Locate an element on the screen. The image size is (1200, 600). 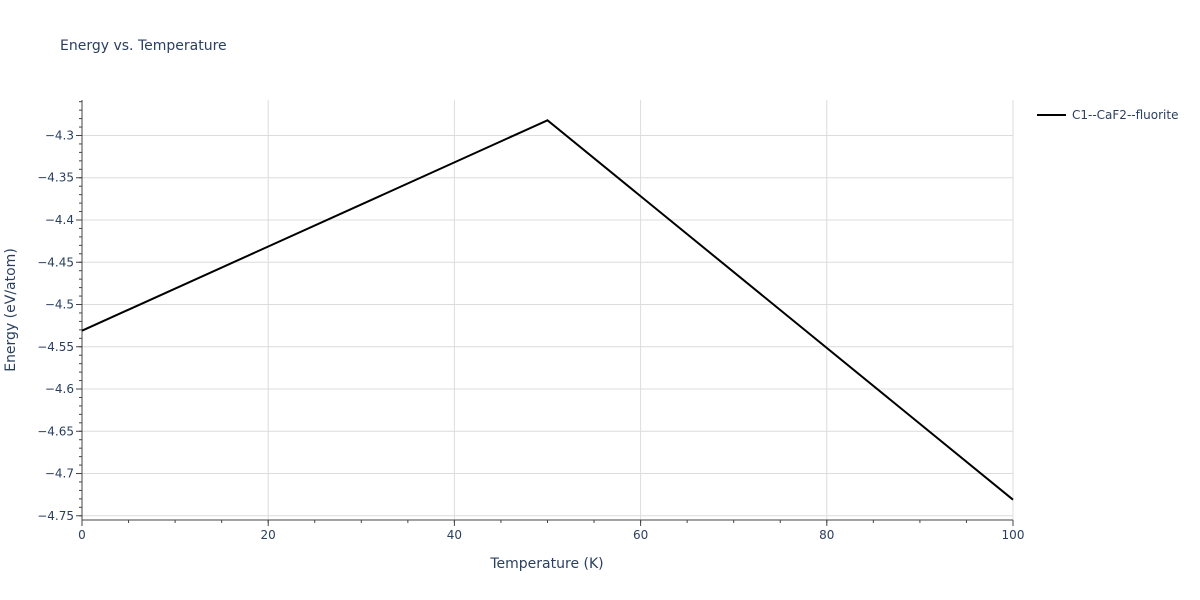
x-axis-title: Temperature (K) is located at coordinates (546, 564).